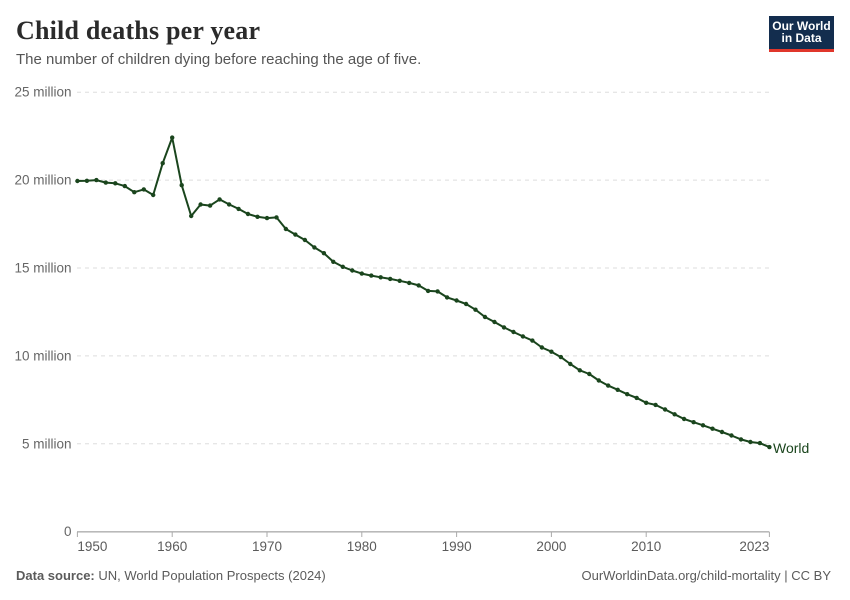  I want to click on svg-text: 25 million, so click(42, 92).